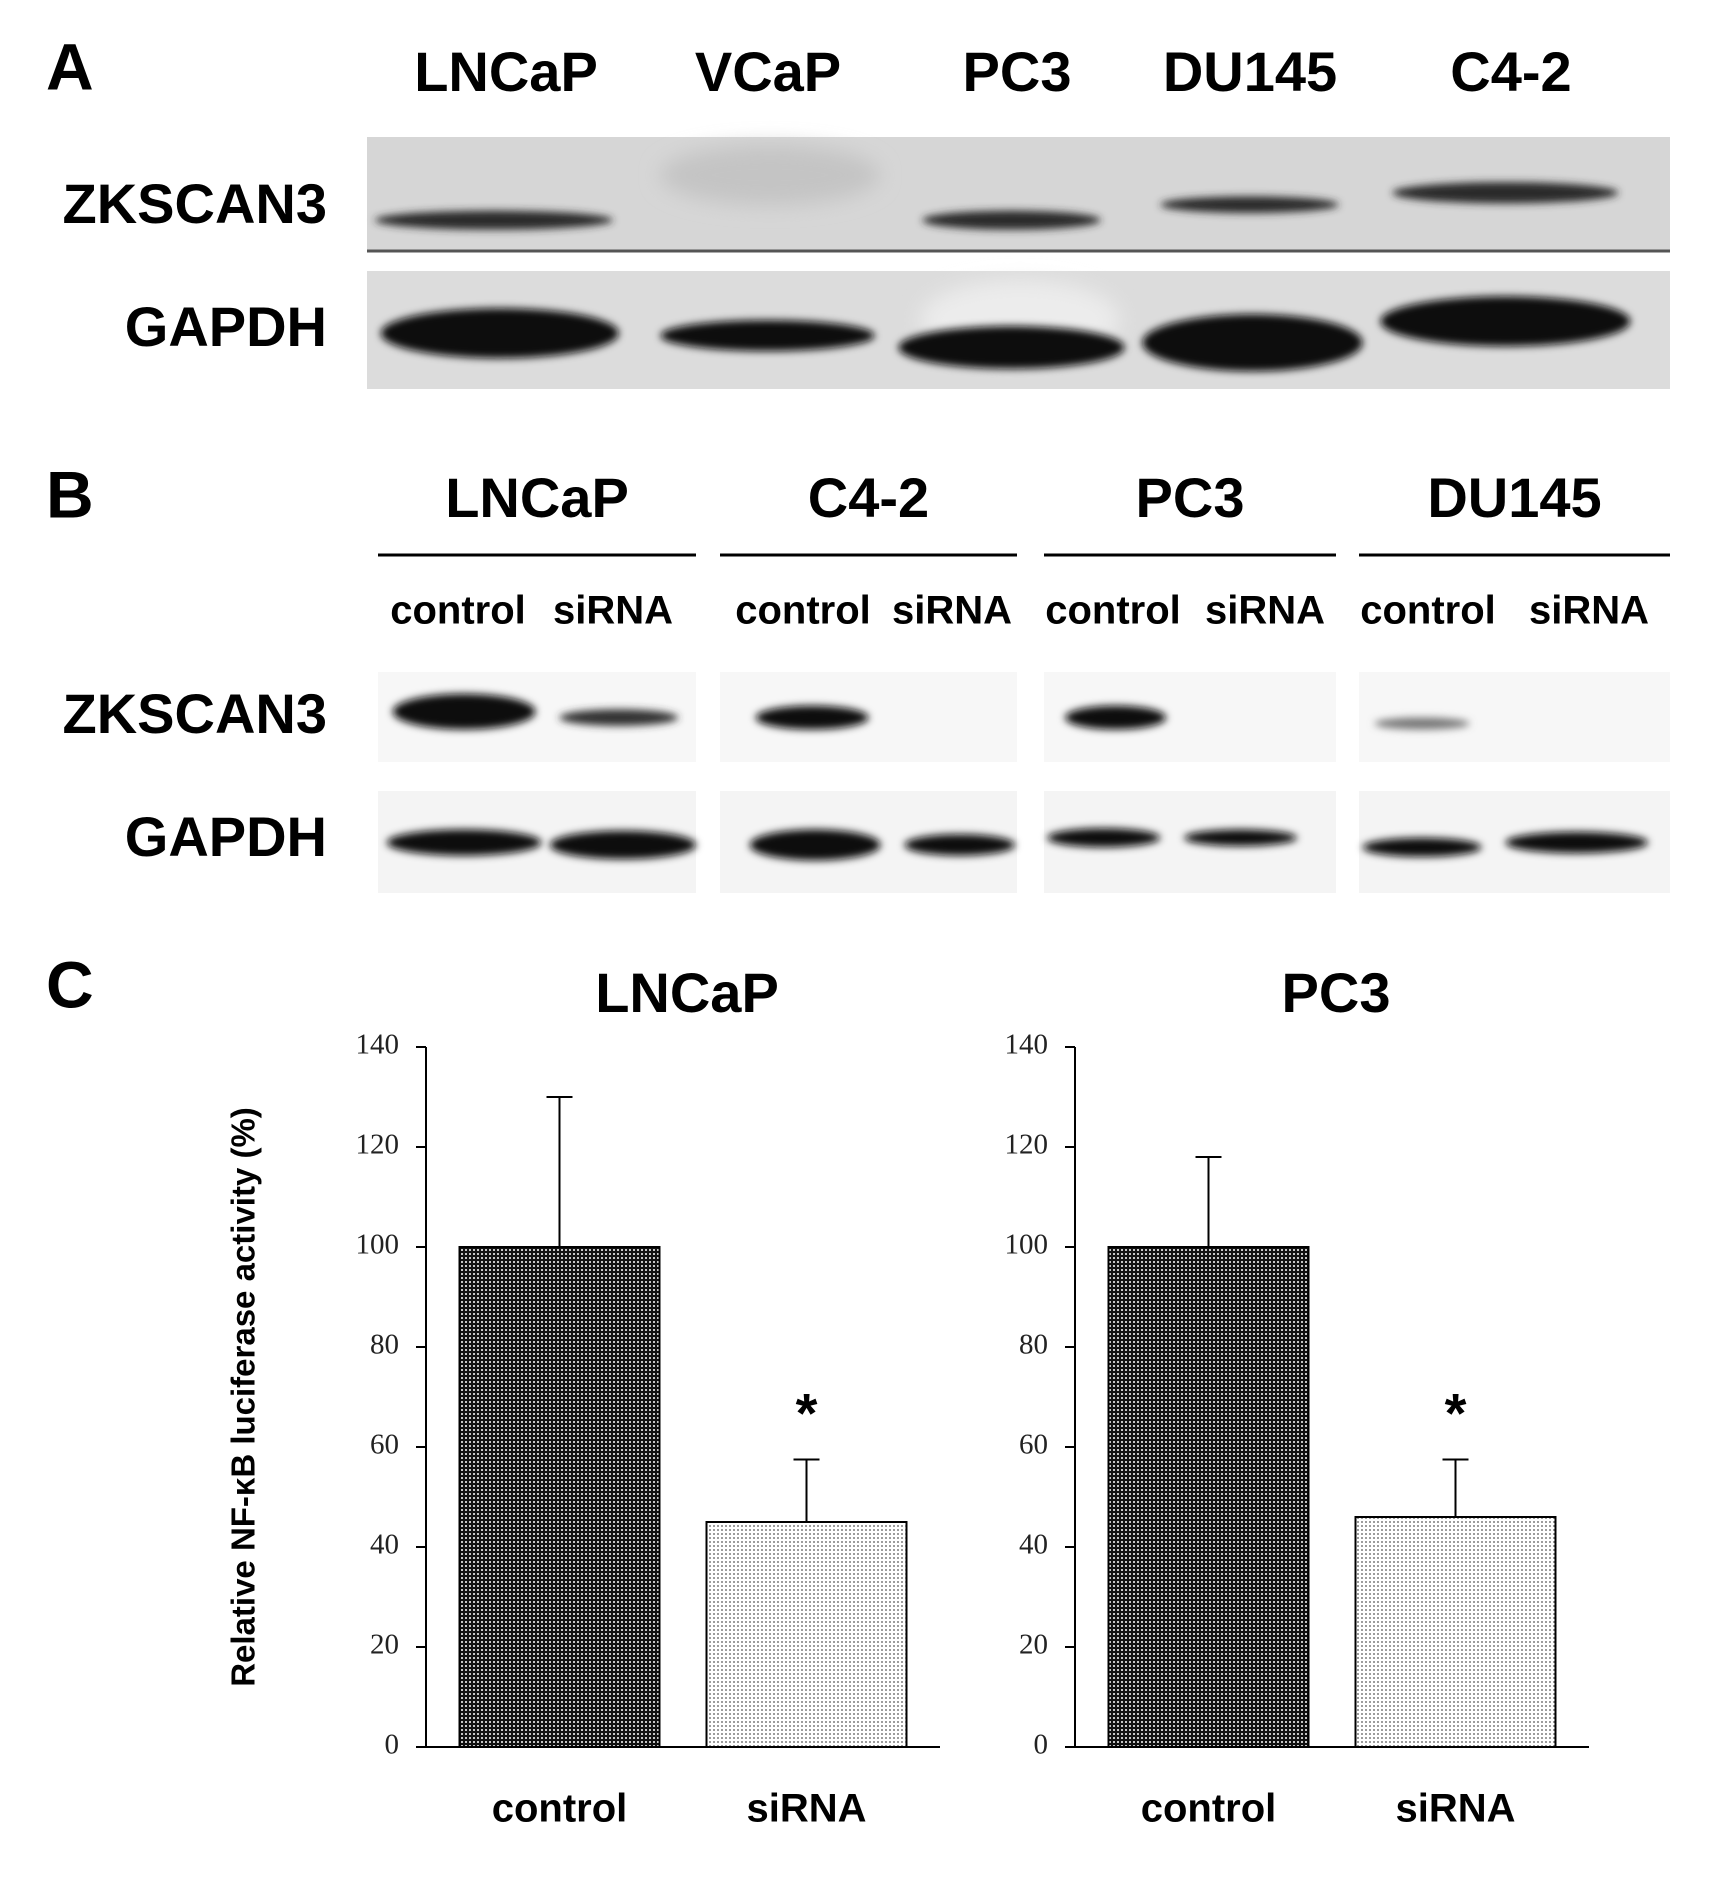  I want to click on panel-letter: B, so click(70, 494).